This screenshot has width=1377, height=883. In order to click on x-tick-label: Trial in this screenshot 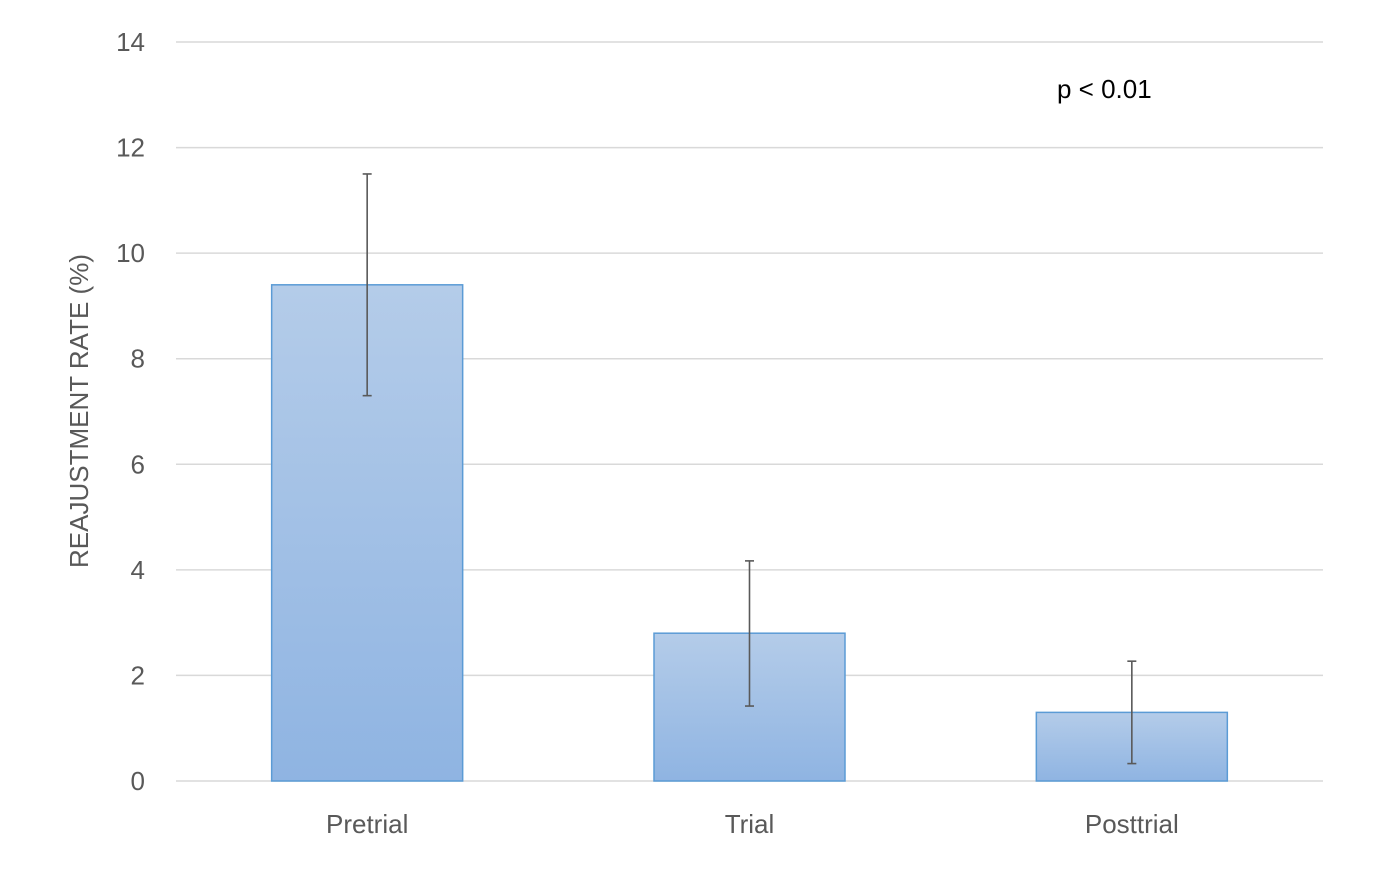, I will do `click(750, 824)`.